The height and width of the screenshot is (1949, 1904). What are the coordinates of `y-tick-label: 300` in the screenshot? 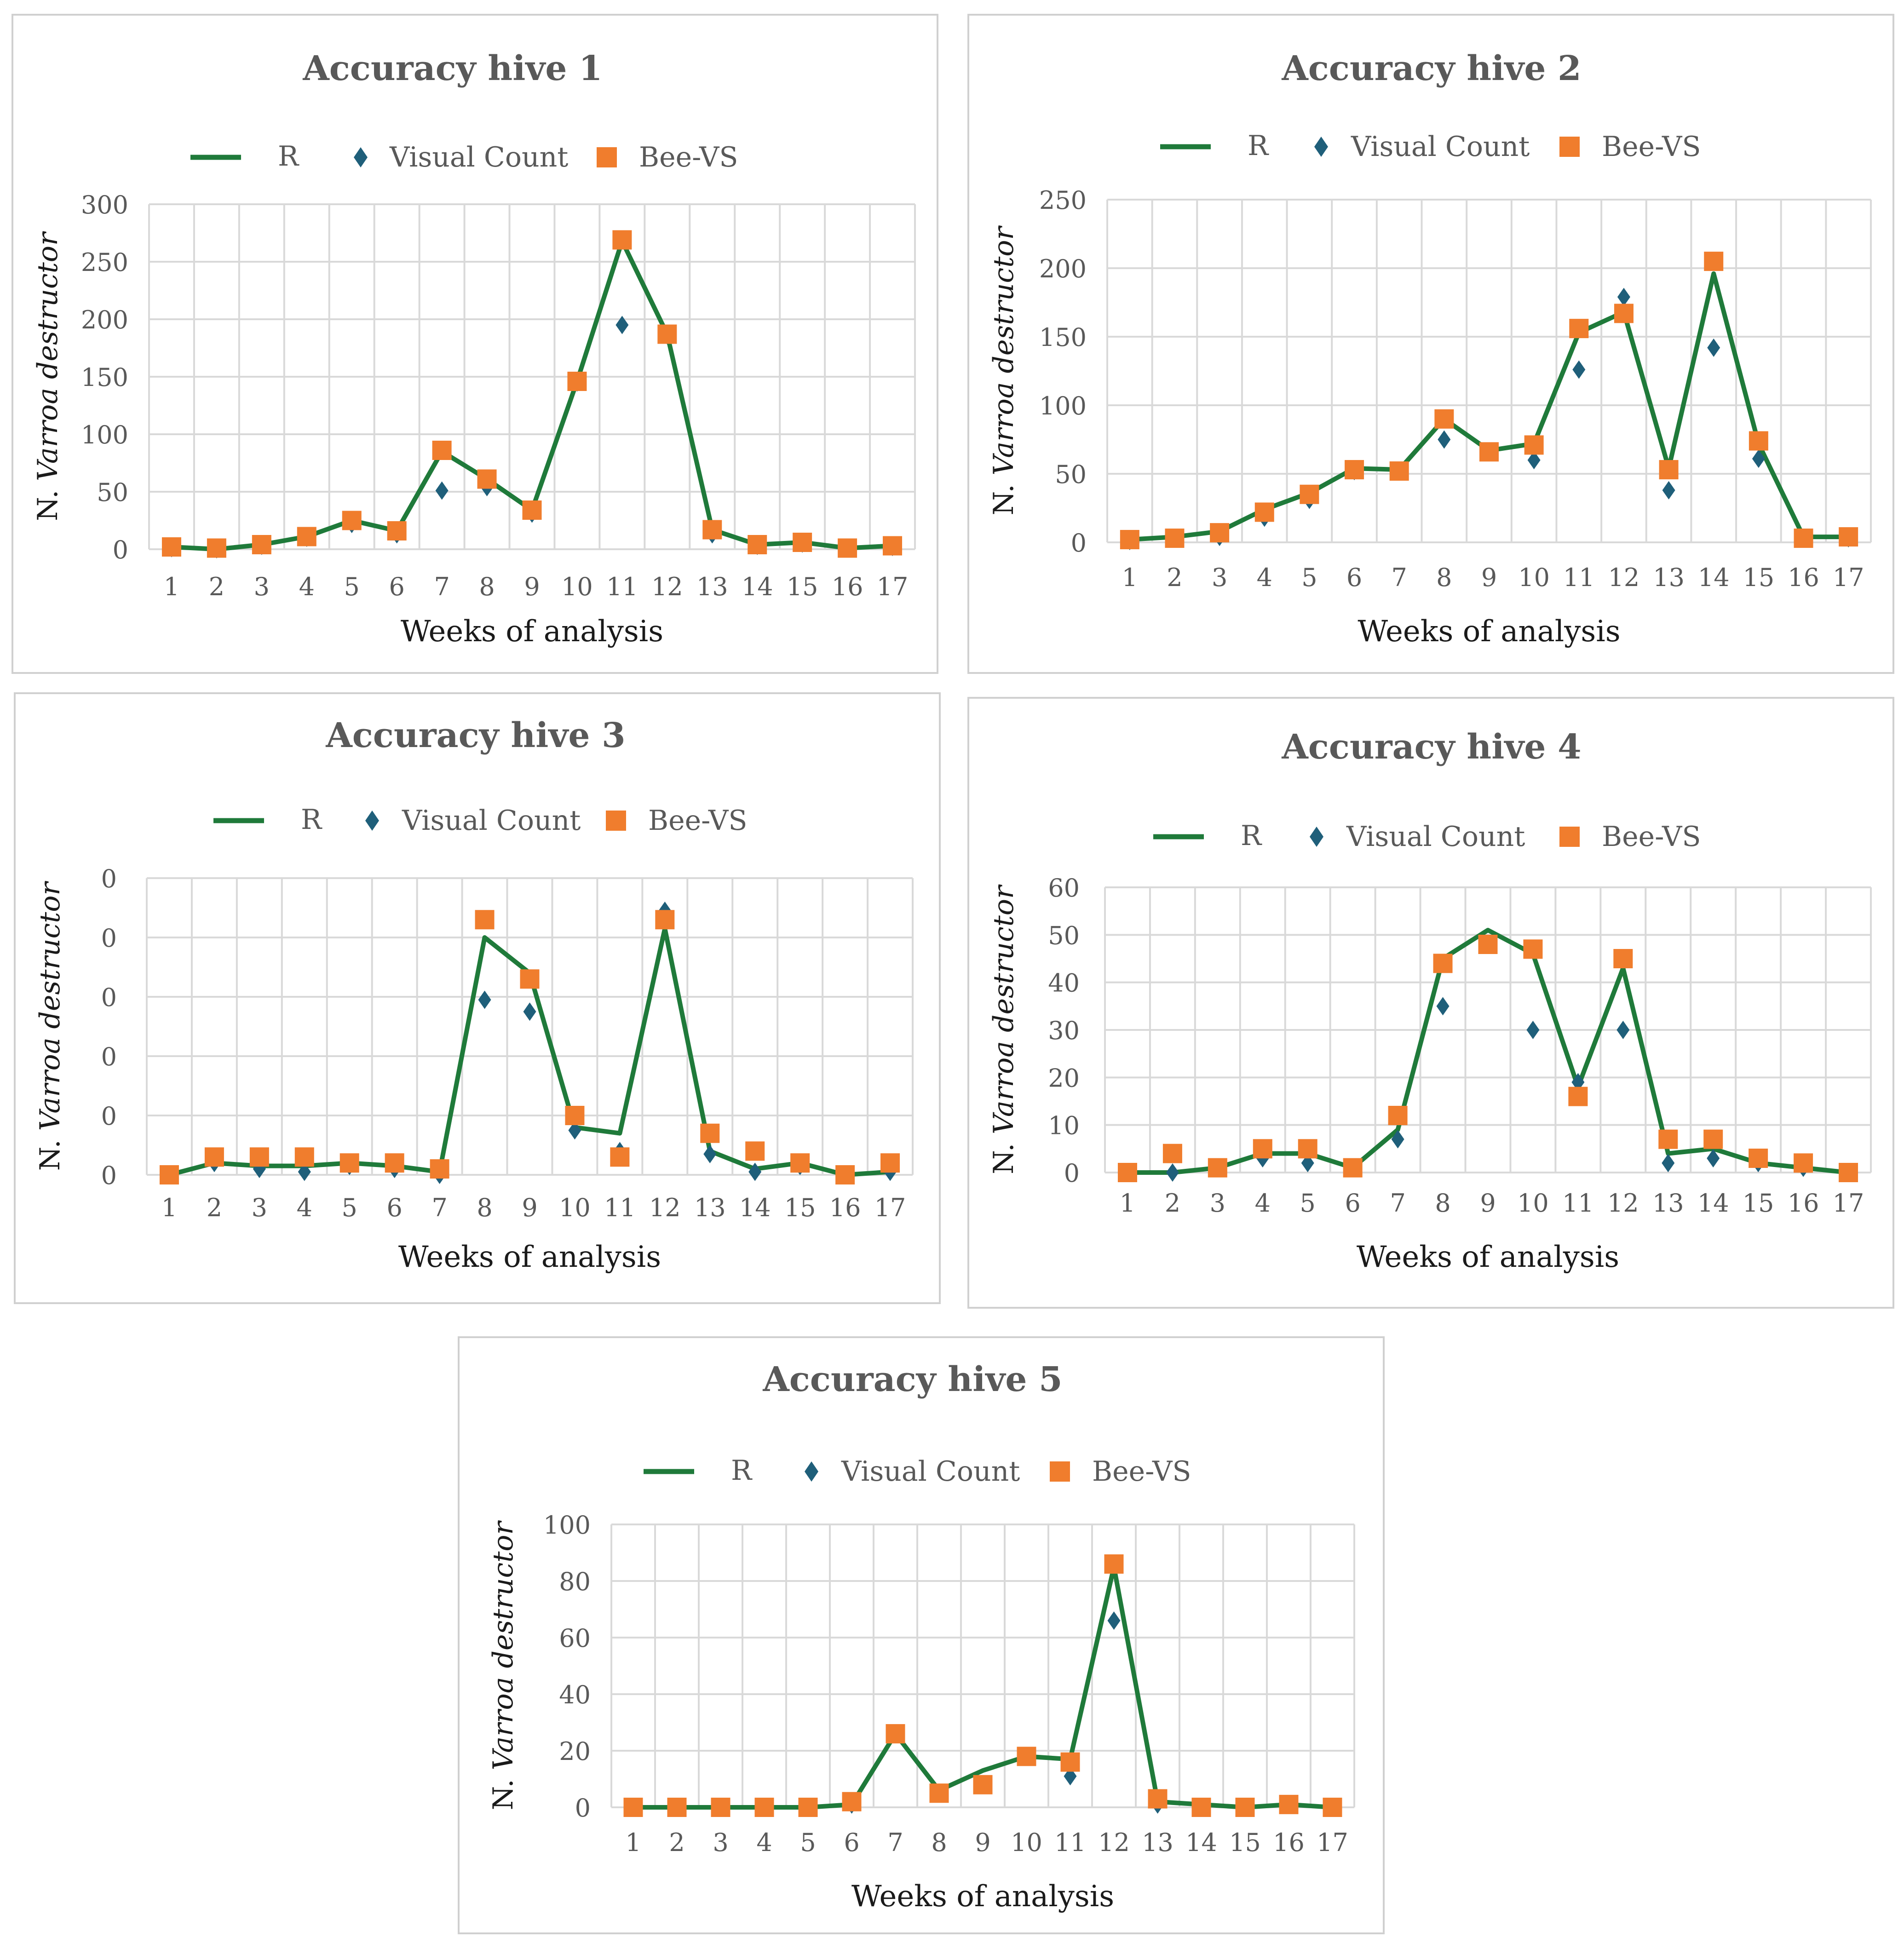 It's located at (104, 204).